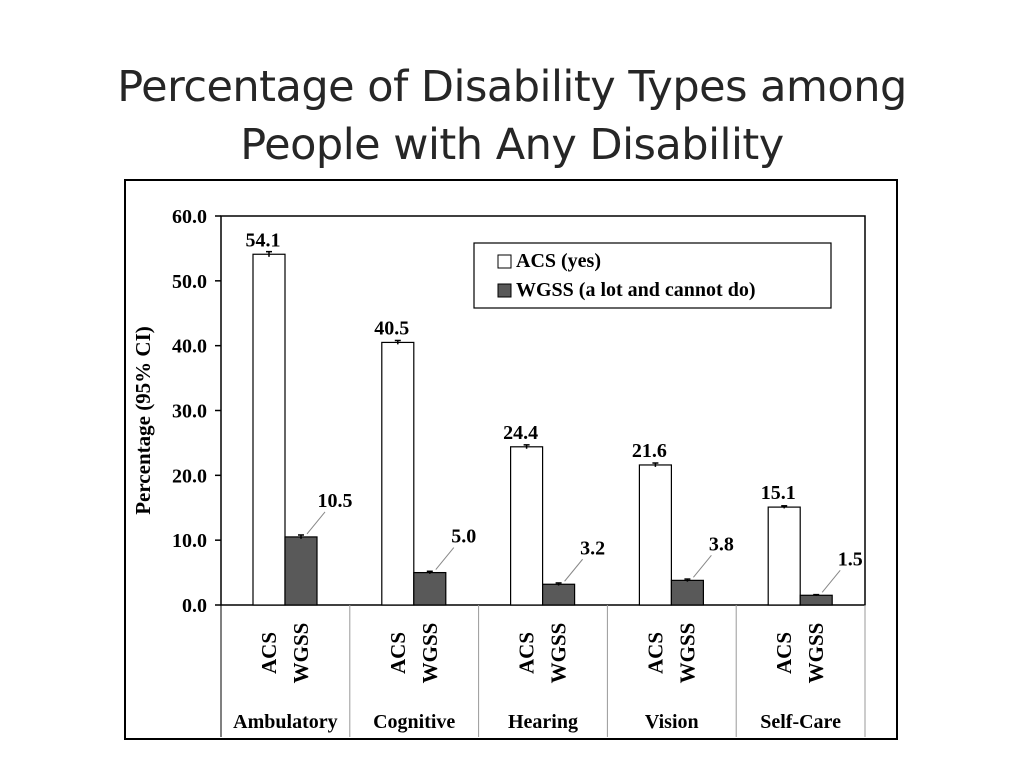 Image resolution: width=1024 pixels, height=768 pixels. Describe the element at coordinates (778, 493) in the screenshot. I see `data-label: 15.1` at that location.